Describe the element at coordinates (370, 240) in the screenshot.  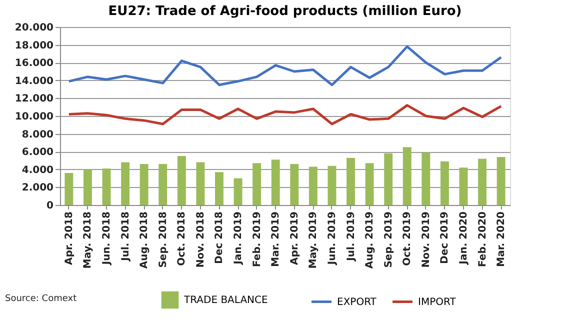
I see `x-tick-label: Aug. 2019` at that location.